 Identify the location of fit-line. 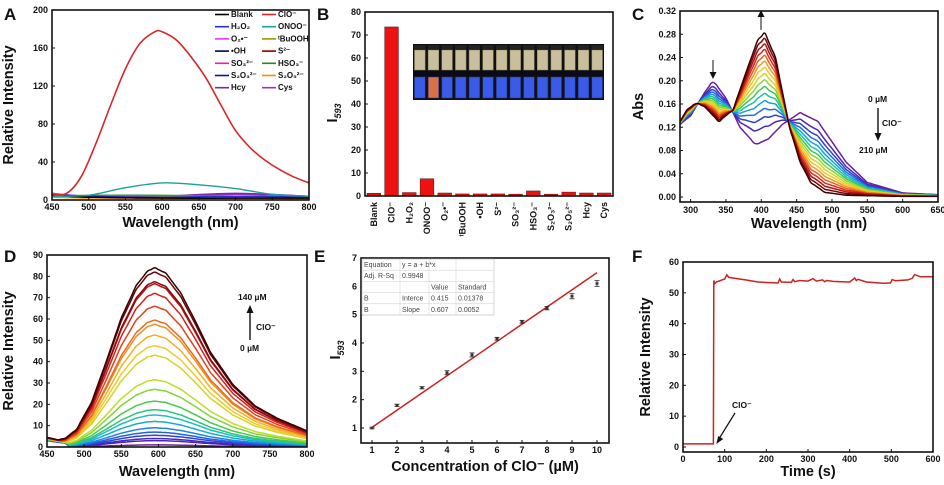
(484, 349).